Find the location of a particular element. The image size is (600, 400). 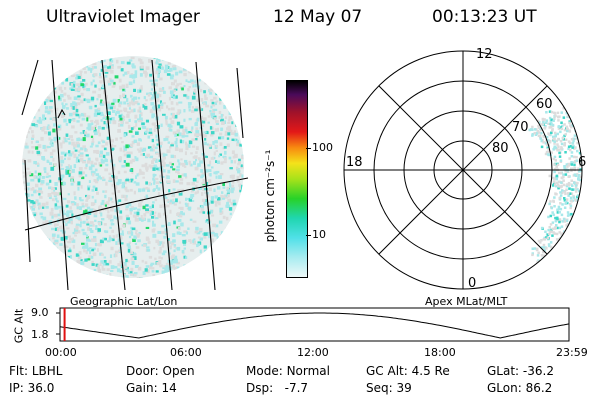

mlat-label-70: 70 is located at coordinates (520, 127).